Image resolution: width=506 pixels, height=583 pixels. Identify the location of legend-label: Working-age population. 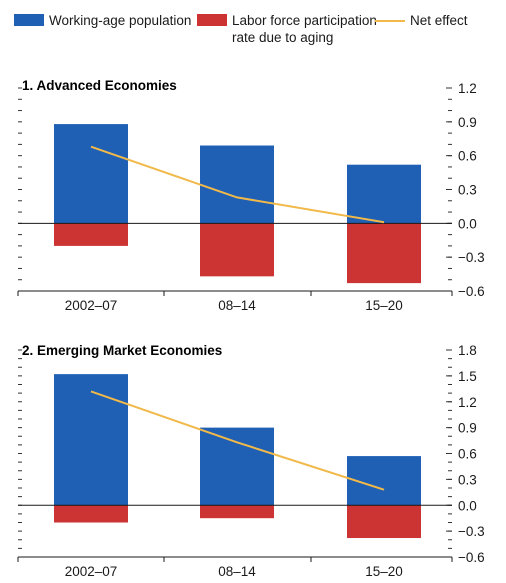
(120, 20).